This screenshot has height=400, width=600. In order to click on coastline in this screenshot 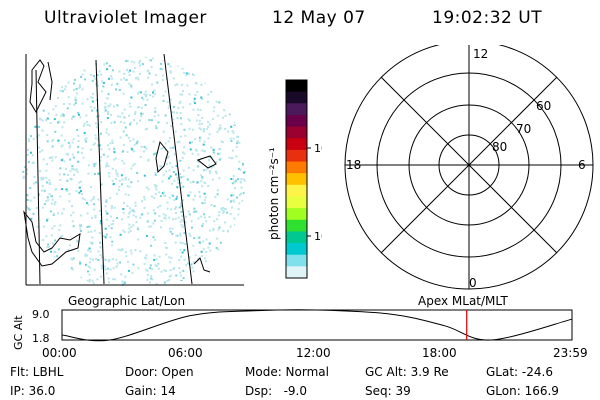, I will do `click(38, 86)`.